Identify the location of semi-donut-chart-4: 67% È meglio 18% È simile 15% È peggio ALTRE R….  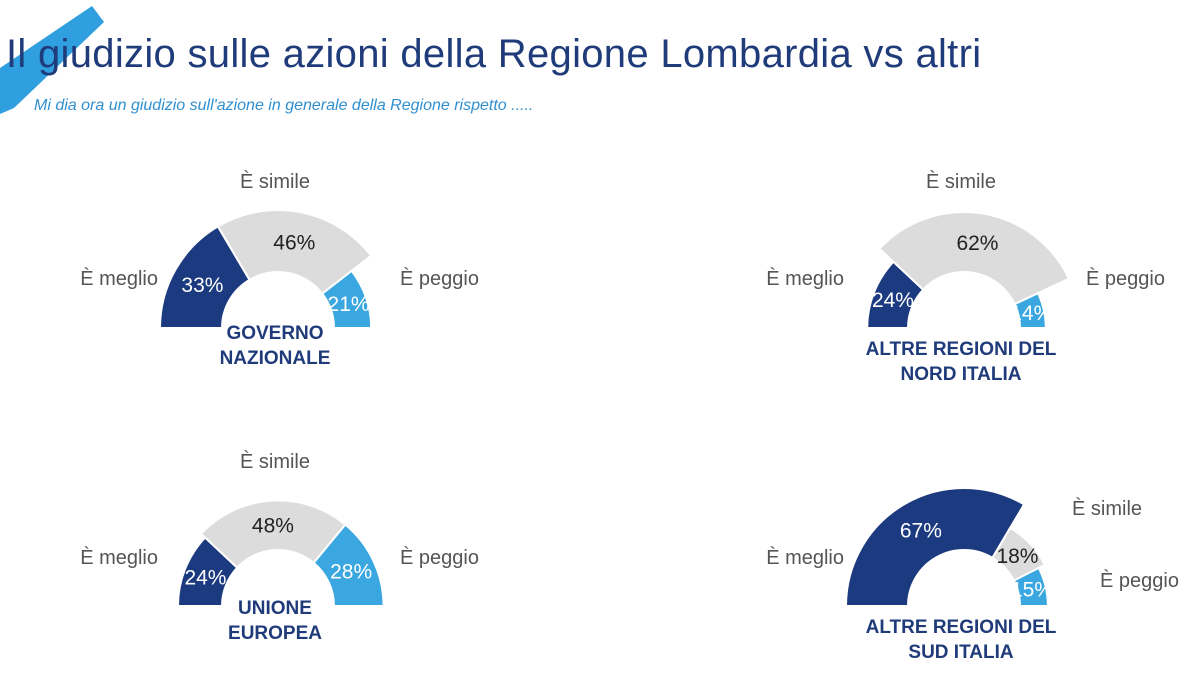
(972, 575).